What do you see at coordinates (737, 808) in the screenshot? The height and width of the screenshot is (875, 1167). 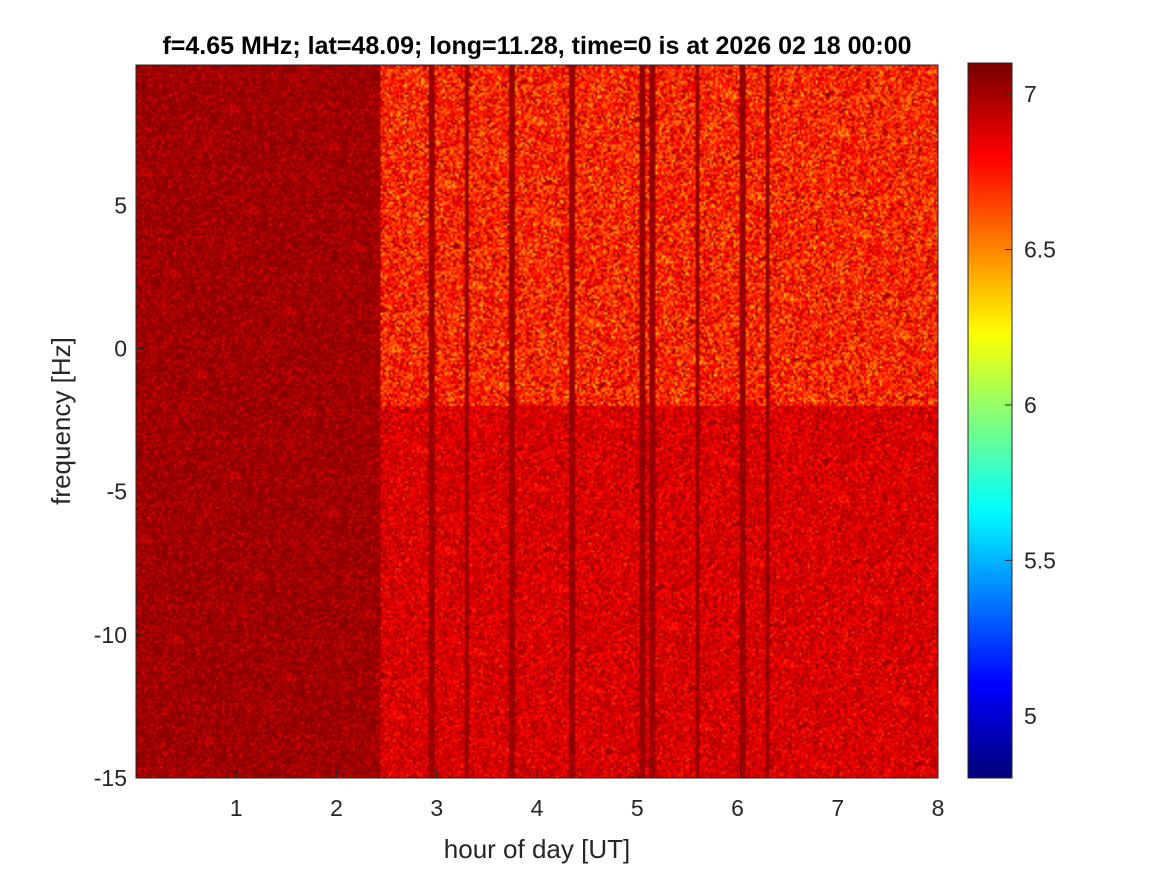 I see `x-tick-label: 6` at bounding box center [737, 808].